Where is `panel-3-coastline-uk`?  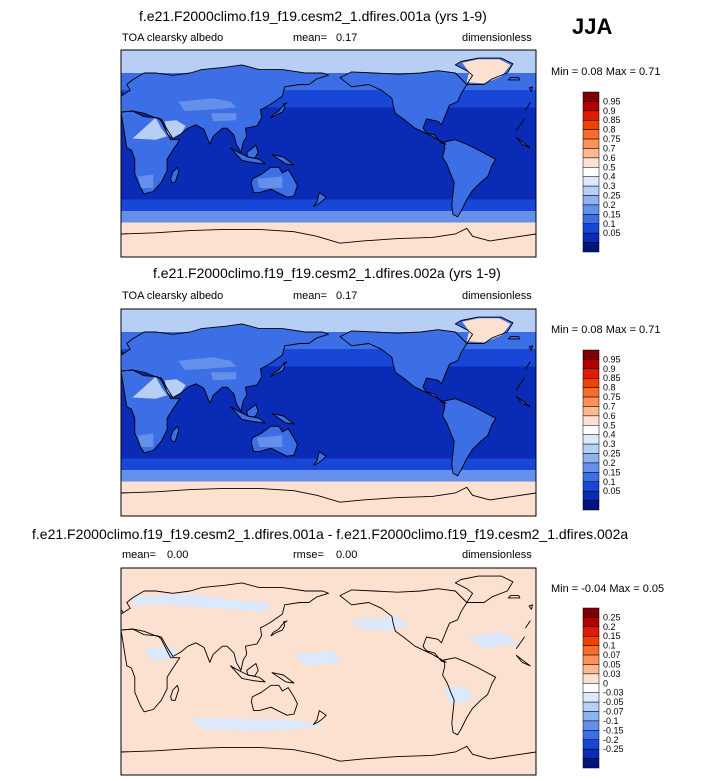 panel-3-coastline-uk is located at coordinates (530, 607).